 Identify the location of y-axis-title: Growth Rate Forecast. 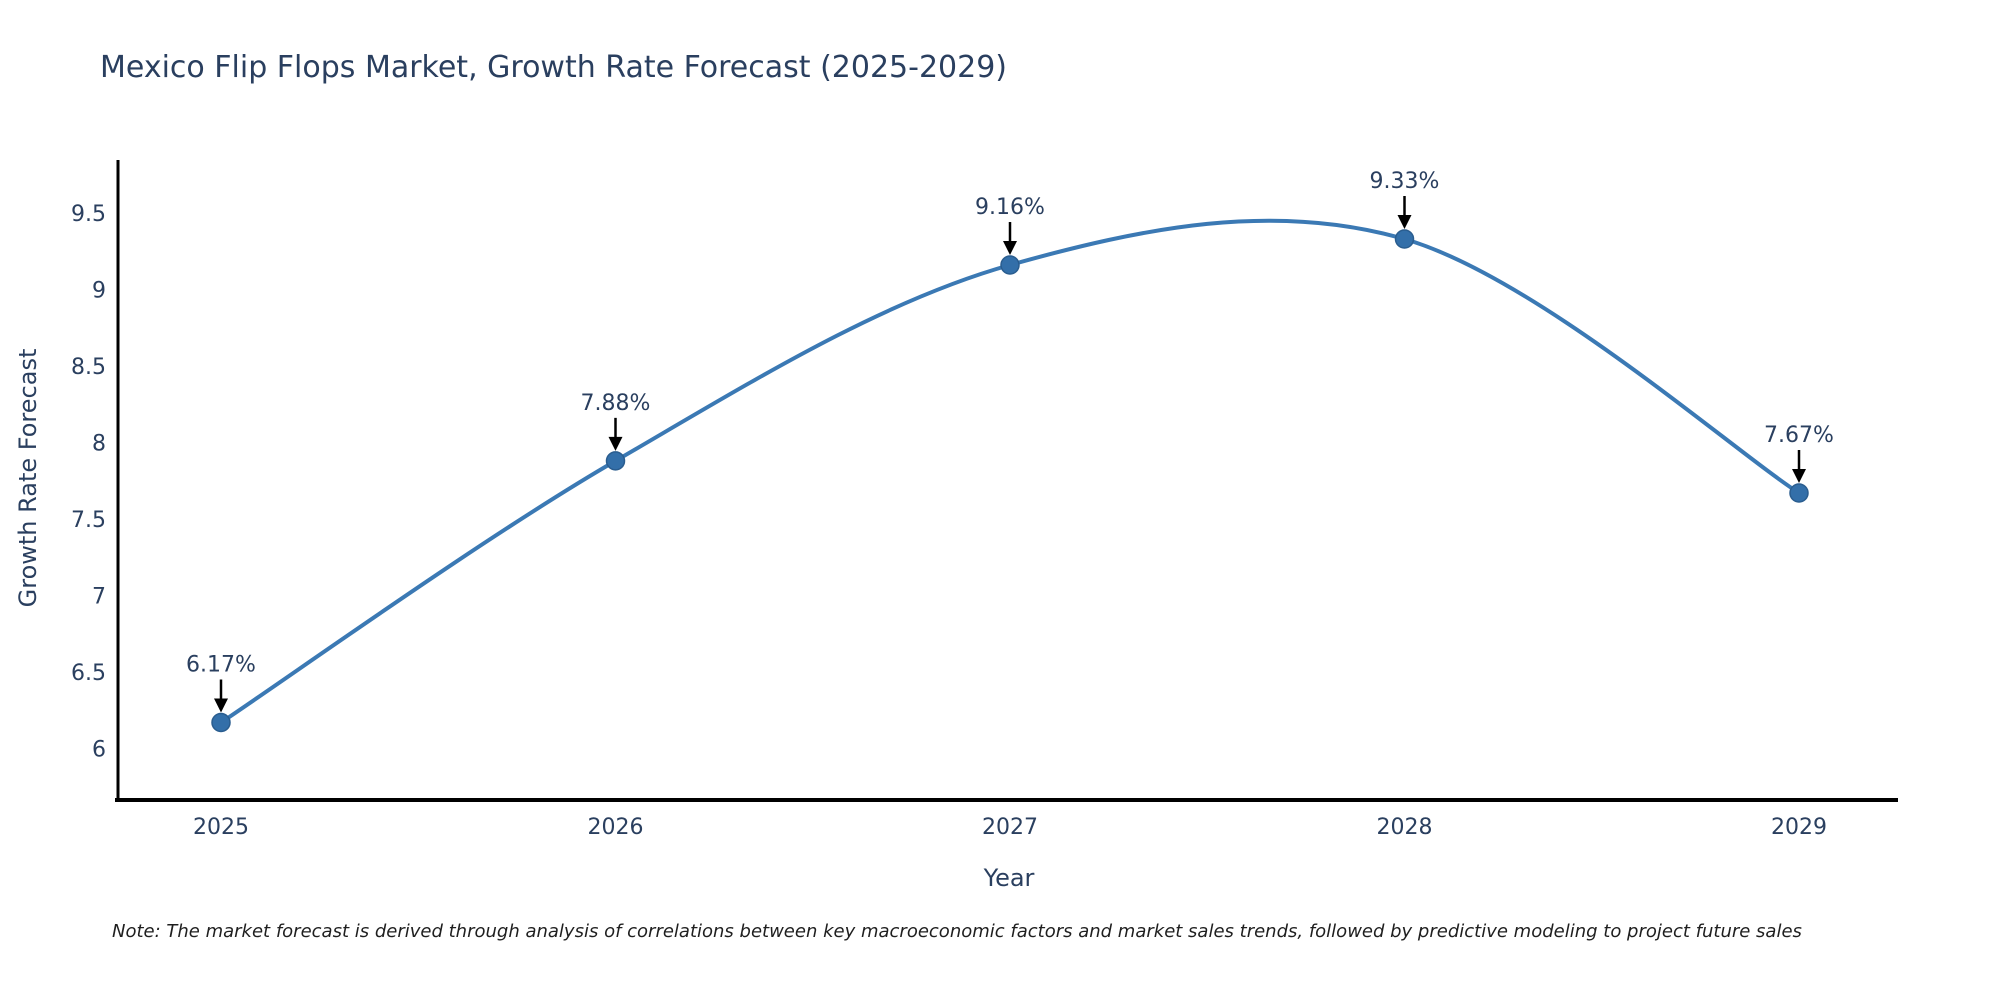
(28, 478).